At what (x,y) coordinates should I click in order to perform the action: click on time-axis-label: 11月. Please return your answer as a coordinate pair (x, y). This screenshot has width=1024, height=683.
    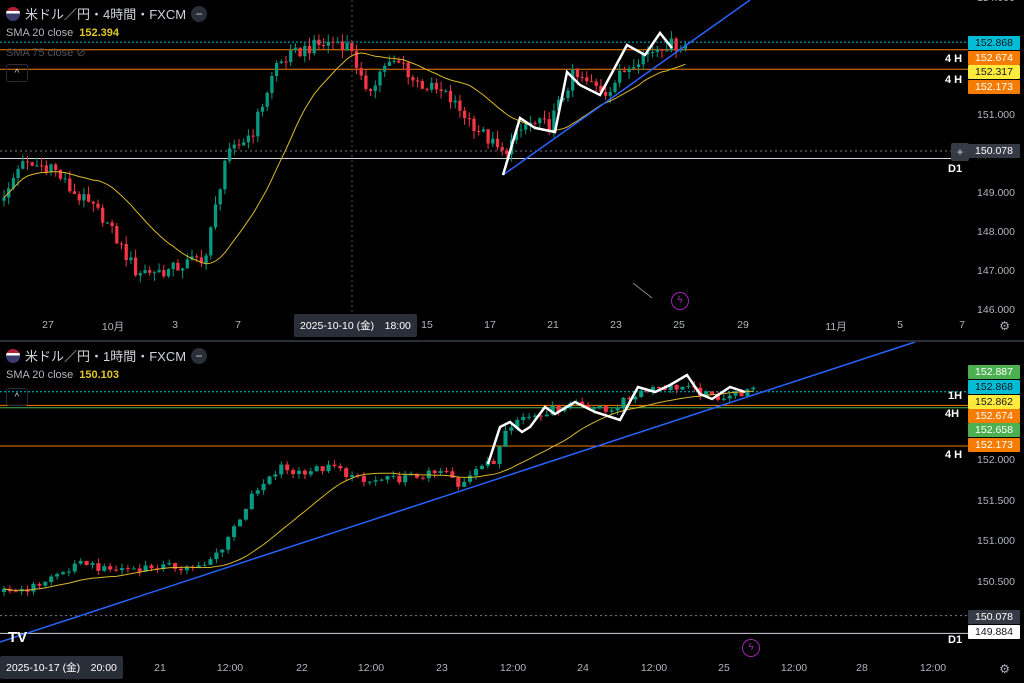
    Looking at the image, I should click on (836, 327).